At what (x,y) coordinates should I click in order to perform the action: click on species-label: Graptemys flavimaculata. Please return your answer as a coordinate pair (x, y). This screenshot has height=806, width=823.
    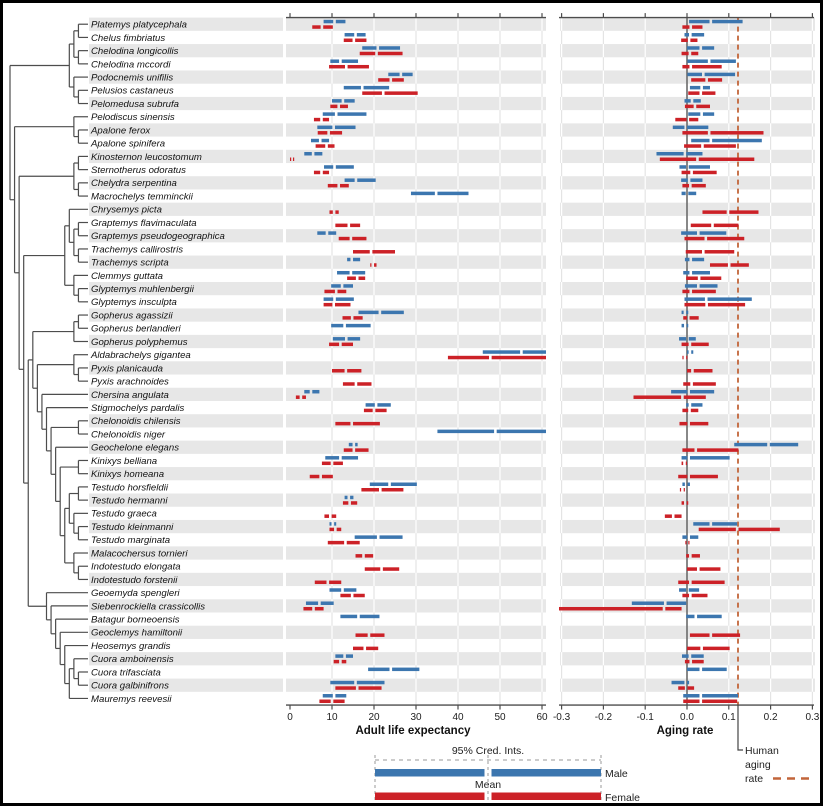
    Looking at the image, I should click on (144, 223).